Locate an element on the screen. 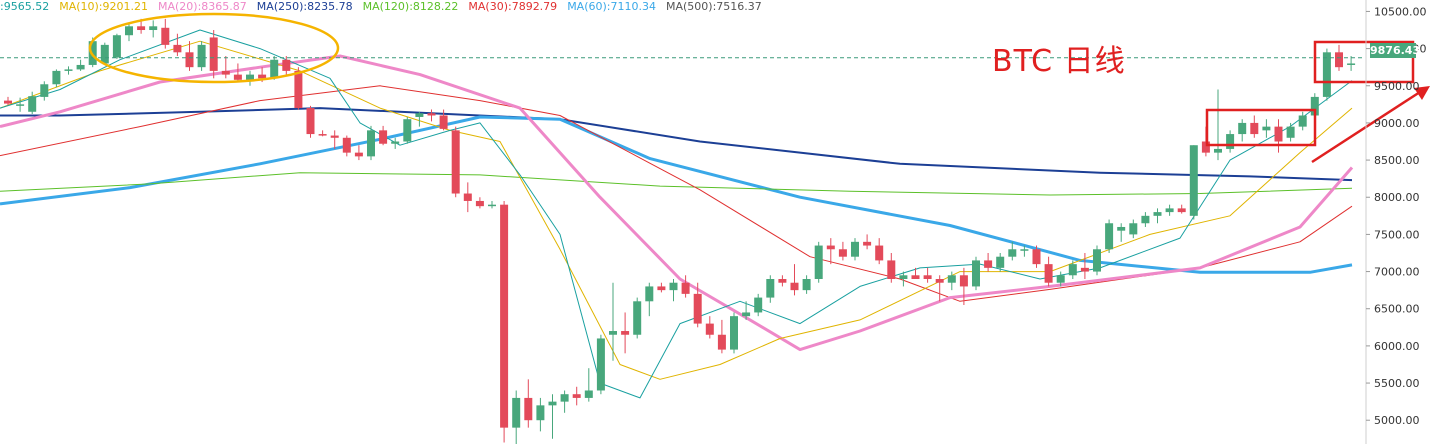  current-price-tag: 9876.43 is located at coordinates (1395, 50).